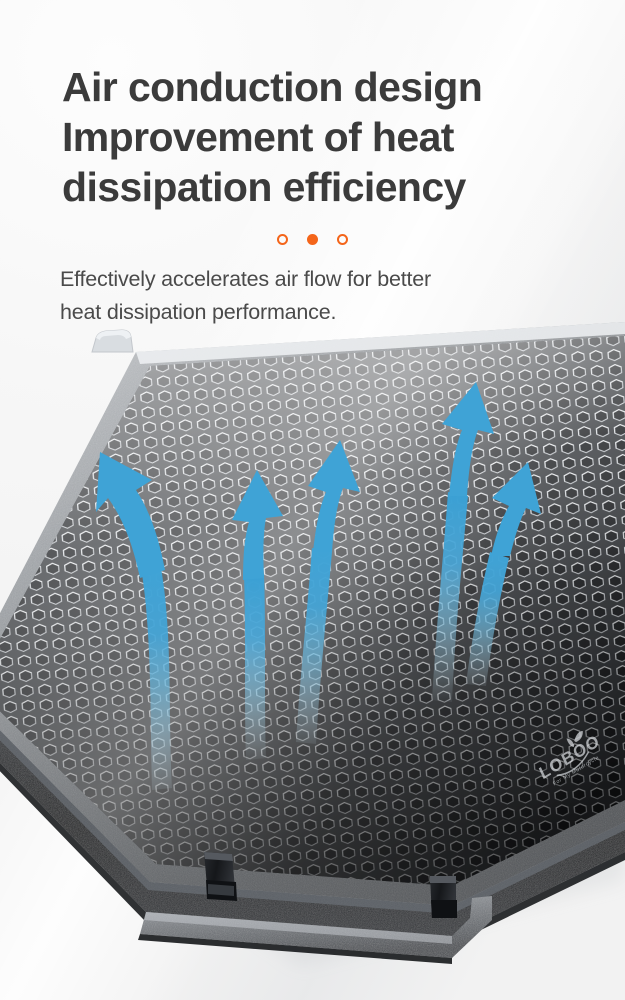 This screenshot has height=1000, width=625. I want to click on headline-line-1: Air conduction design, so click(272, 87).